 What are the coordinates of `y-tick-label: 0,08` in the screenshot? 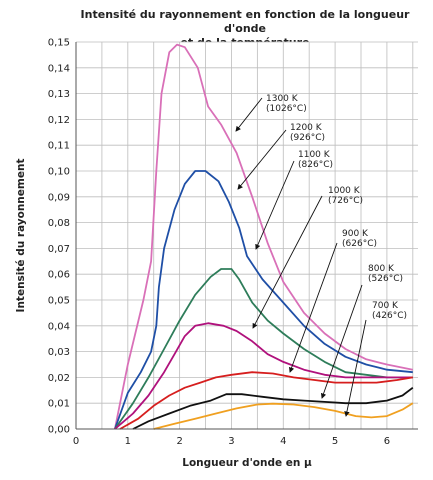 It's located at (59, 223).